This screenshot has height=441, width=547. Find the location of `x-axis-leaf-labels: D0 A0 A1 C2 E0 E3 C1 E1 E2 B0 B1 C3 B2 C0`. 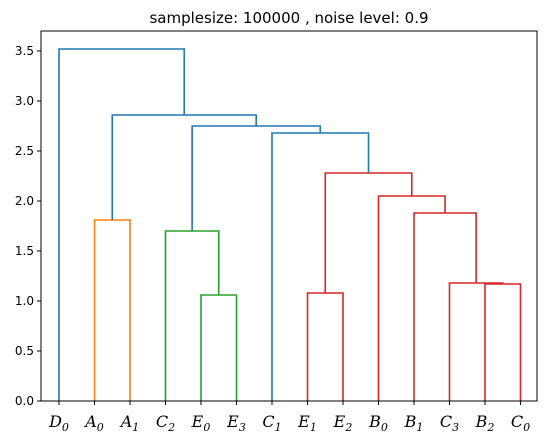

x-axis-leaf-labels: D0 A0 A1 C2 E0 E3 C1 E1 E2 B0 B1 C3 B2 C0 is located at coordinates (289, 417).